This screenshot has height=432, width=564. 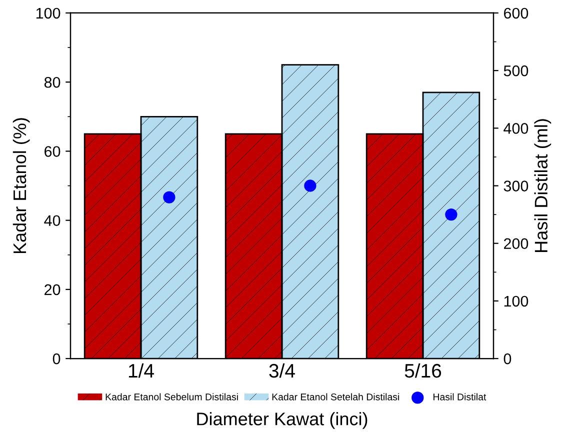 I want to click on y-tick-label: 100, so click(x=48, y=13).